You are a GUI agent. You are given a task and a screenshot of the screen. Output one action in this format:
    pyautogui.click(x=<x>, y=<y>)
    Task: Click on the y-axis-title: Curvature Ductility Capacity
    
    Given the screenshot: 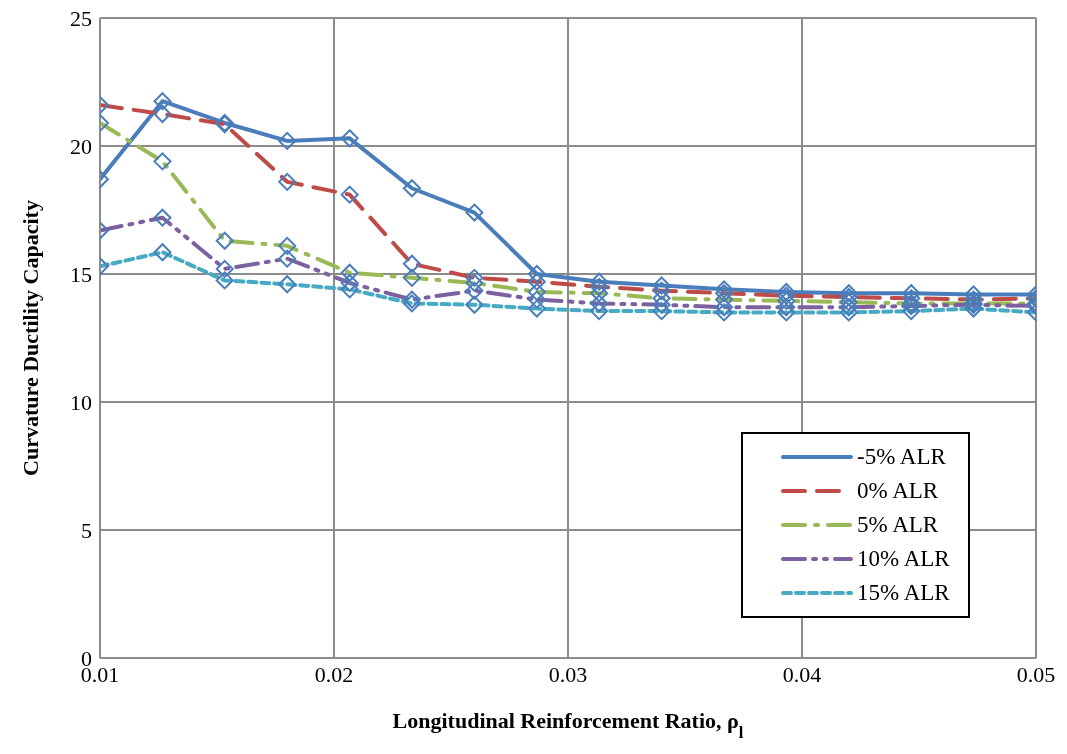 What is the action you would take?
    pyautogui.click(x=30, y=338)
    